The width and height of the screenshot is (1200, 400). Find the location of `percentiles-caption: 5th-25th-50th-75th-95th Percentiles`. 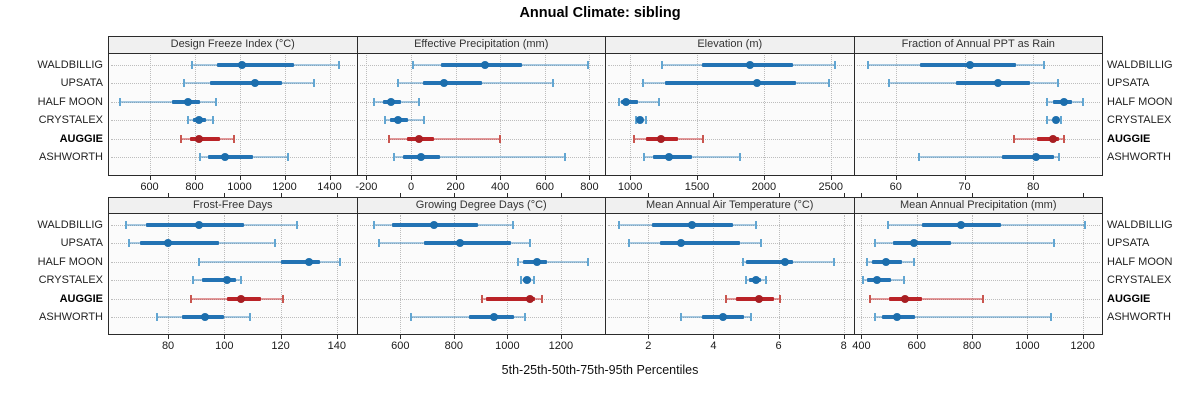

percentiles-caption: 5th-25th-50th-75th-95th Percentiles is located at coordinates (600, 370).